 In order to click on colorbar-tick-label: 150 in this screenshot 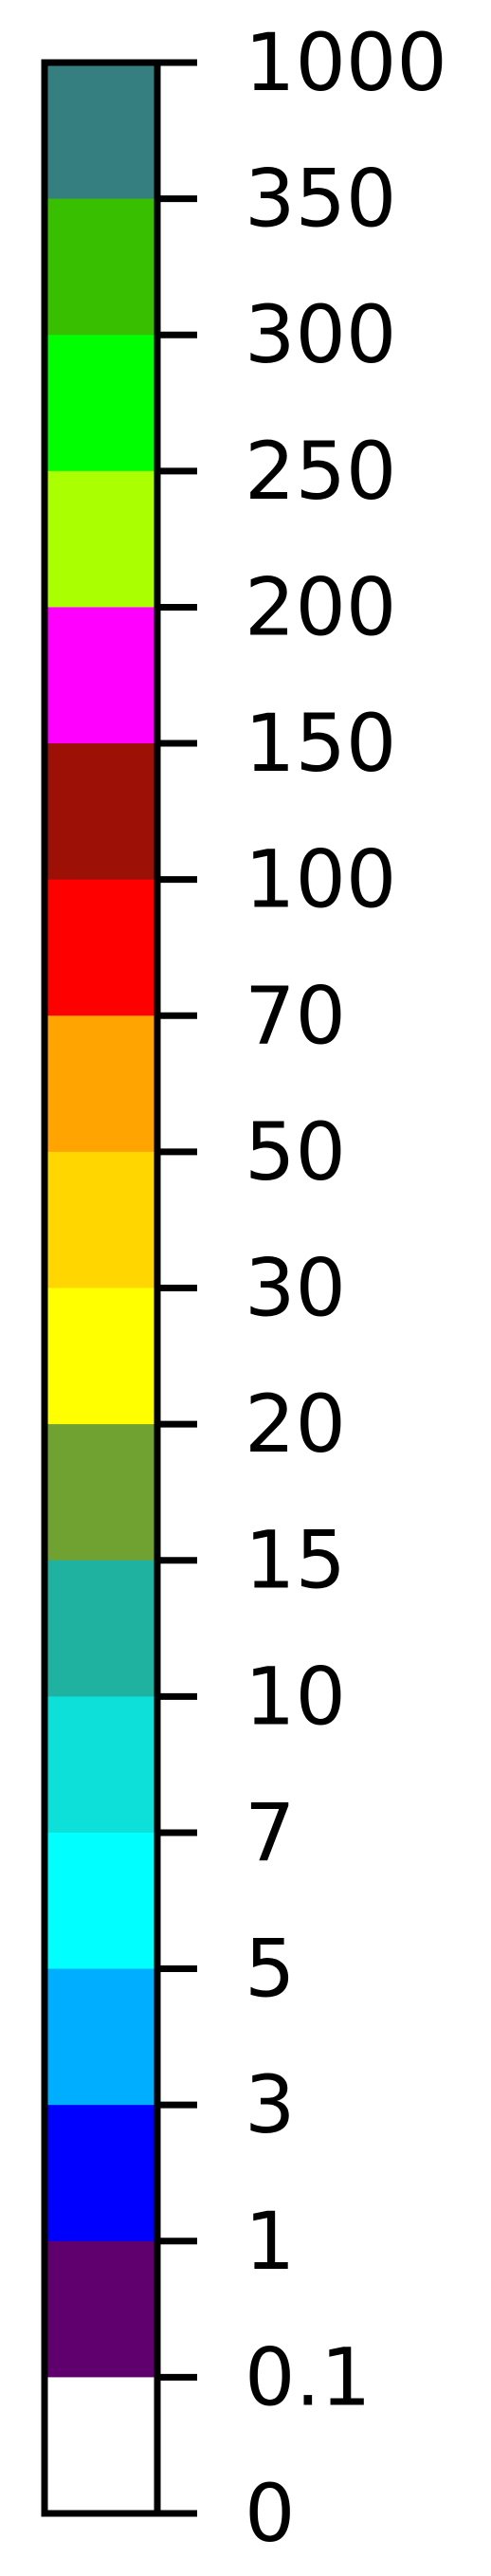, I will do `click(321, 743)`.